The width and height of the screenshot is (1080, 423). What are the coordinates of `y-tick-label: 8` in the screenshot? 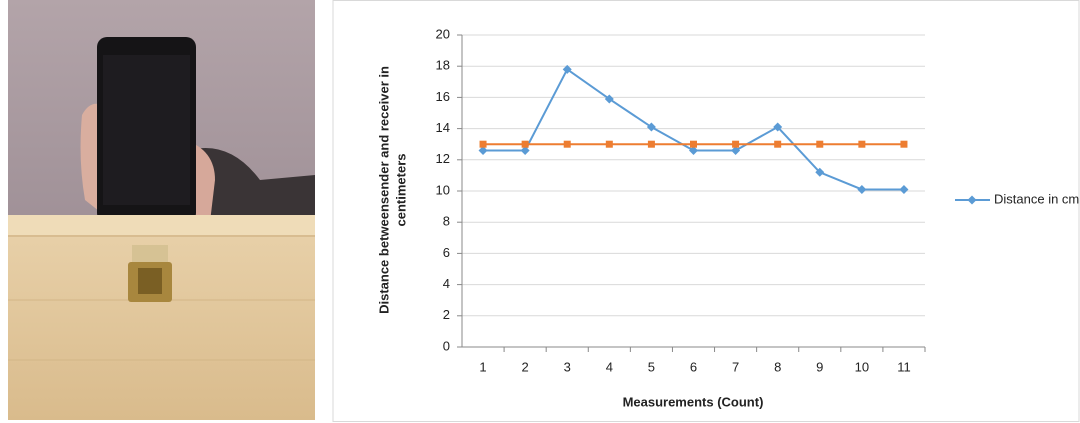 It's located at (446, 221).